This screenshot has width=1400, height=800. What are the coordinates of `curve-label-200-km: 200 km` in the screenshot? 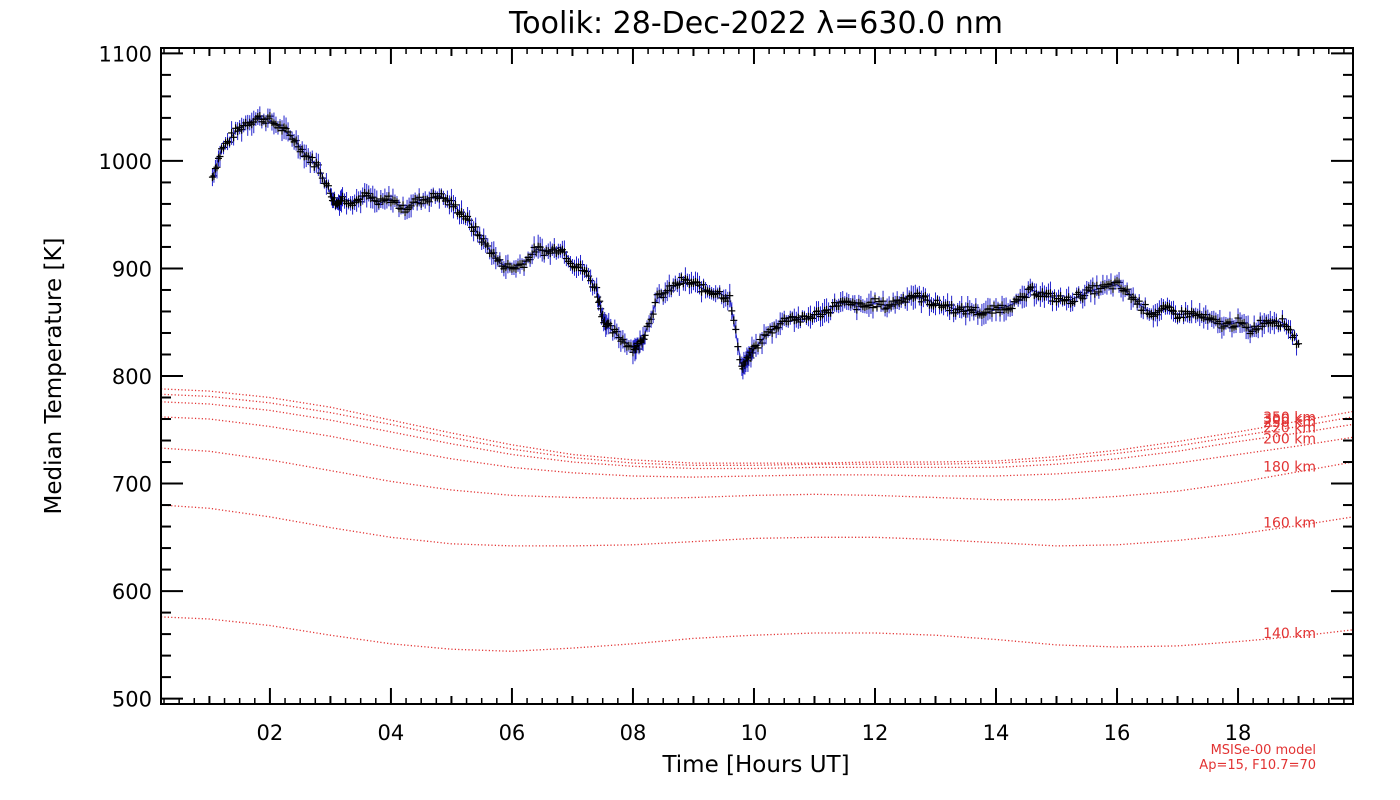 It's located at (1289, 439).